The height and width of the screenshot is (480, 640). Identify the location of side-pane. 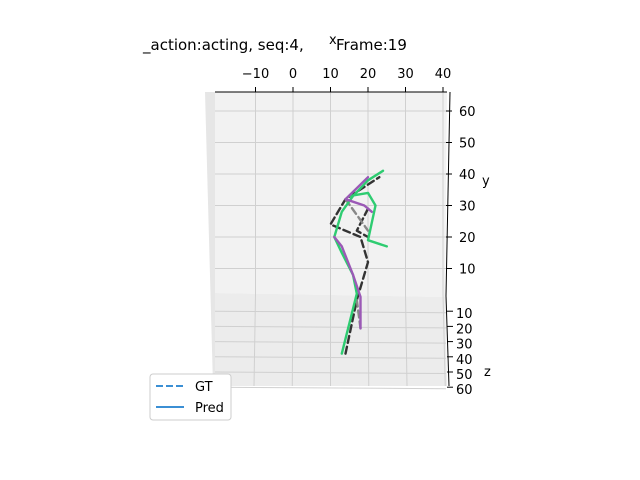
(210, 239).